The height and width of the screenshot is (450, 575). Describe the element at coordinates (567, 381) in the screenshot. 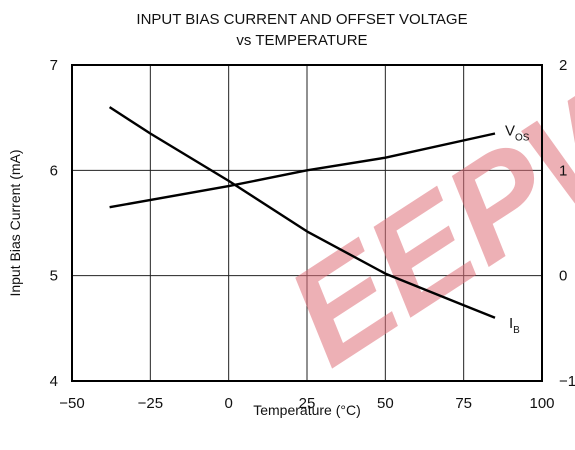

I see `y2-tick-label: −1` at that location.